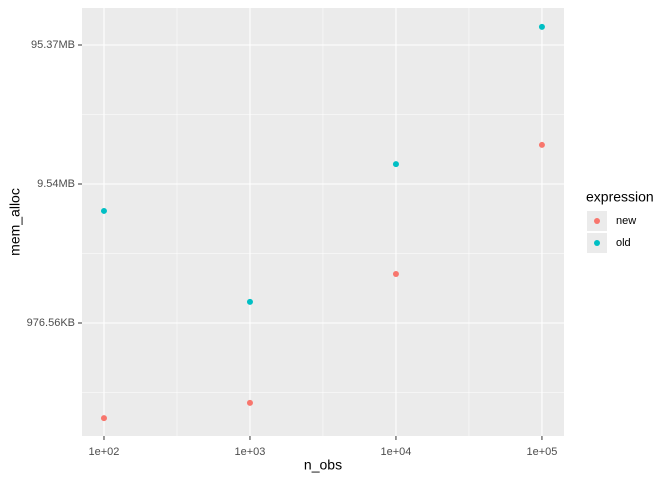 This screenshot has height=480, width=672. What do you see at coordinates (623, 243) in the screenshot?
I see `legend-label: old` at bounding box center [623, 243].